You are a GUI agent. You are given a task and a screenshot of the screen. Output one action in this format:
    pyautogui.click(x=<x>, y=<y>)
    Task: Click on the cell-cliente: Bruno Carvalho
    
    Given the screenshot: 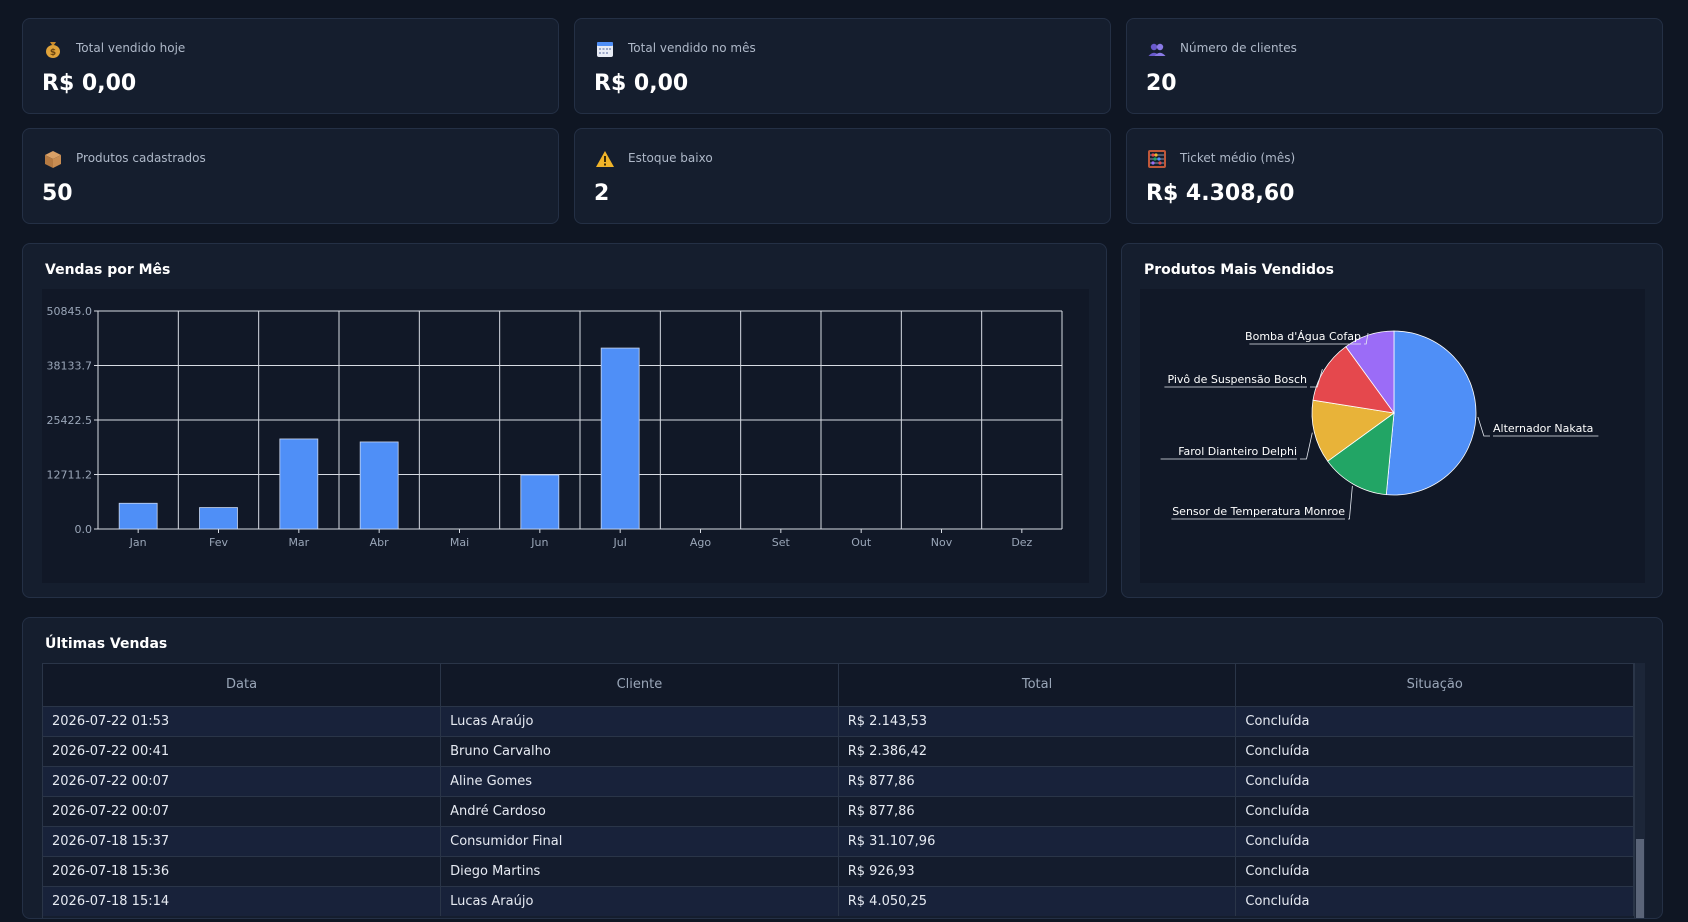 What is the action you would take?
    pyautogui.click(x=639, y=750)
    